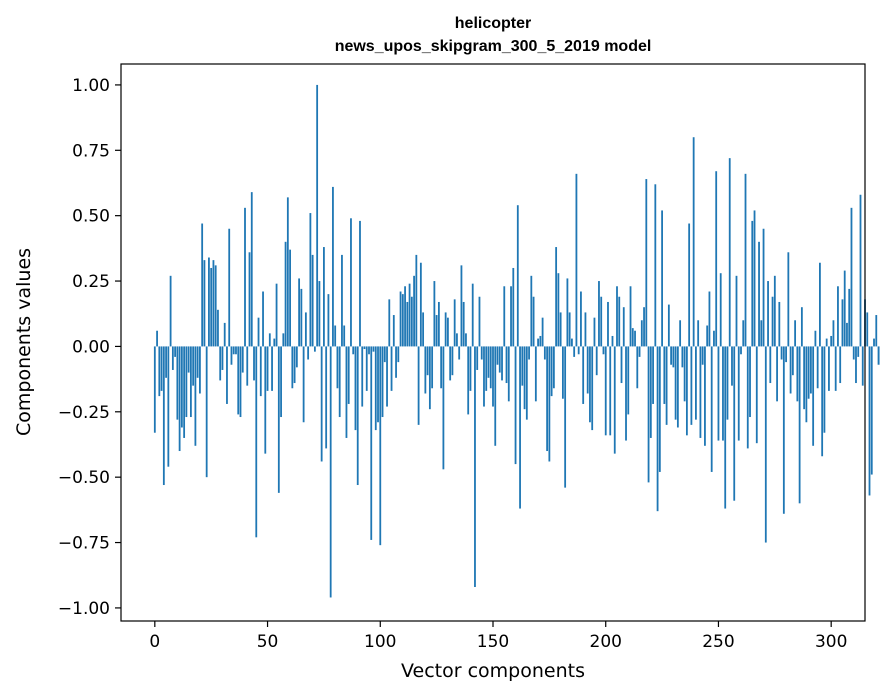 This screenshot has width=880, height=696. I want to click on chart-title-line2: news_upos_skipgram_300_5_2019 model, so click(493, 46).